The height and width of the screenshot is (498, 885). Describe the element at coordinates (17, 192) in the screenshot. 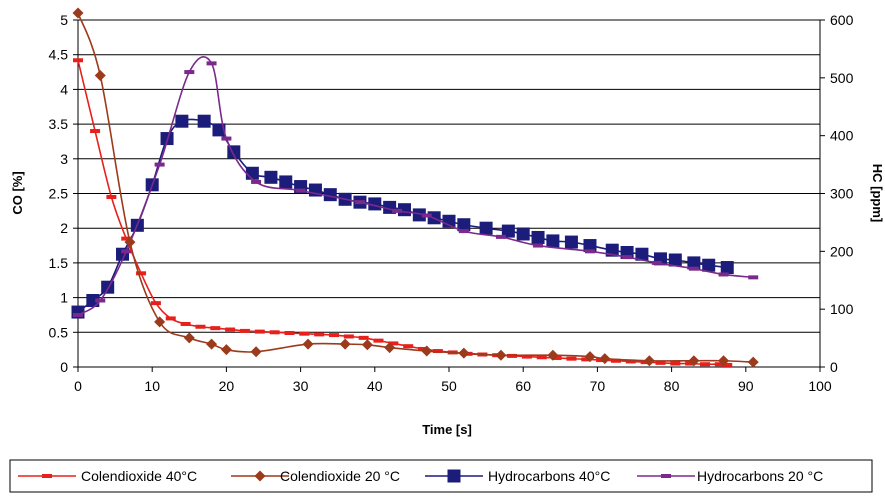

I see `y-left-axis-title: CO [%]` at that location.